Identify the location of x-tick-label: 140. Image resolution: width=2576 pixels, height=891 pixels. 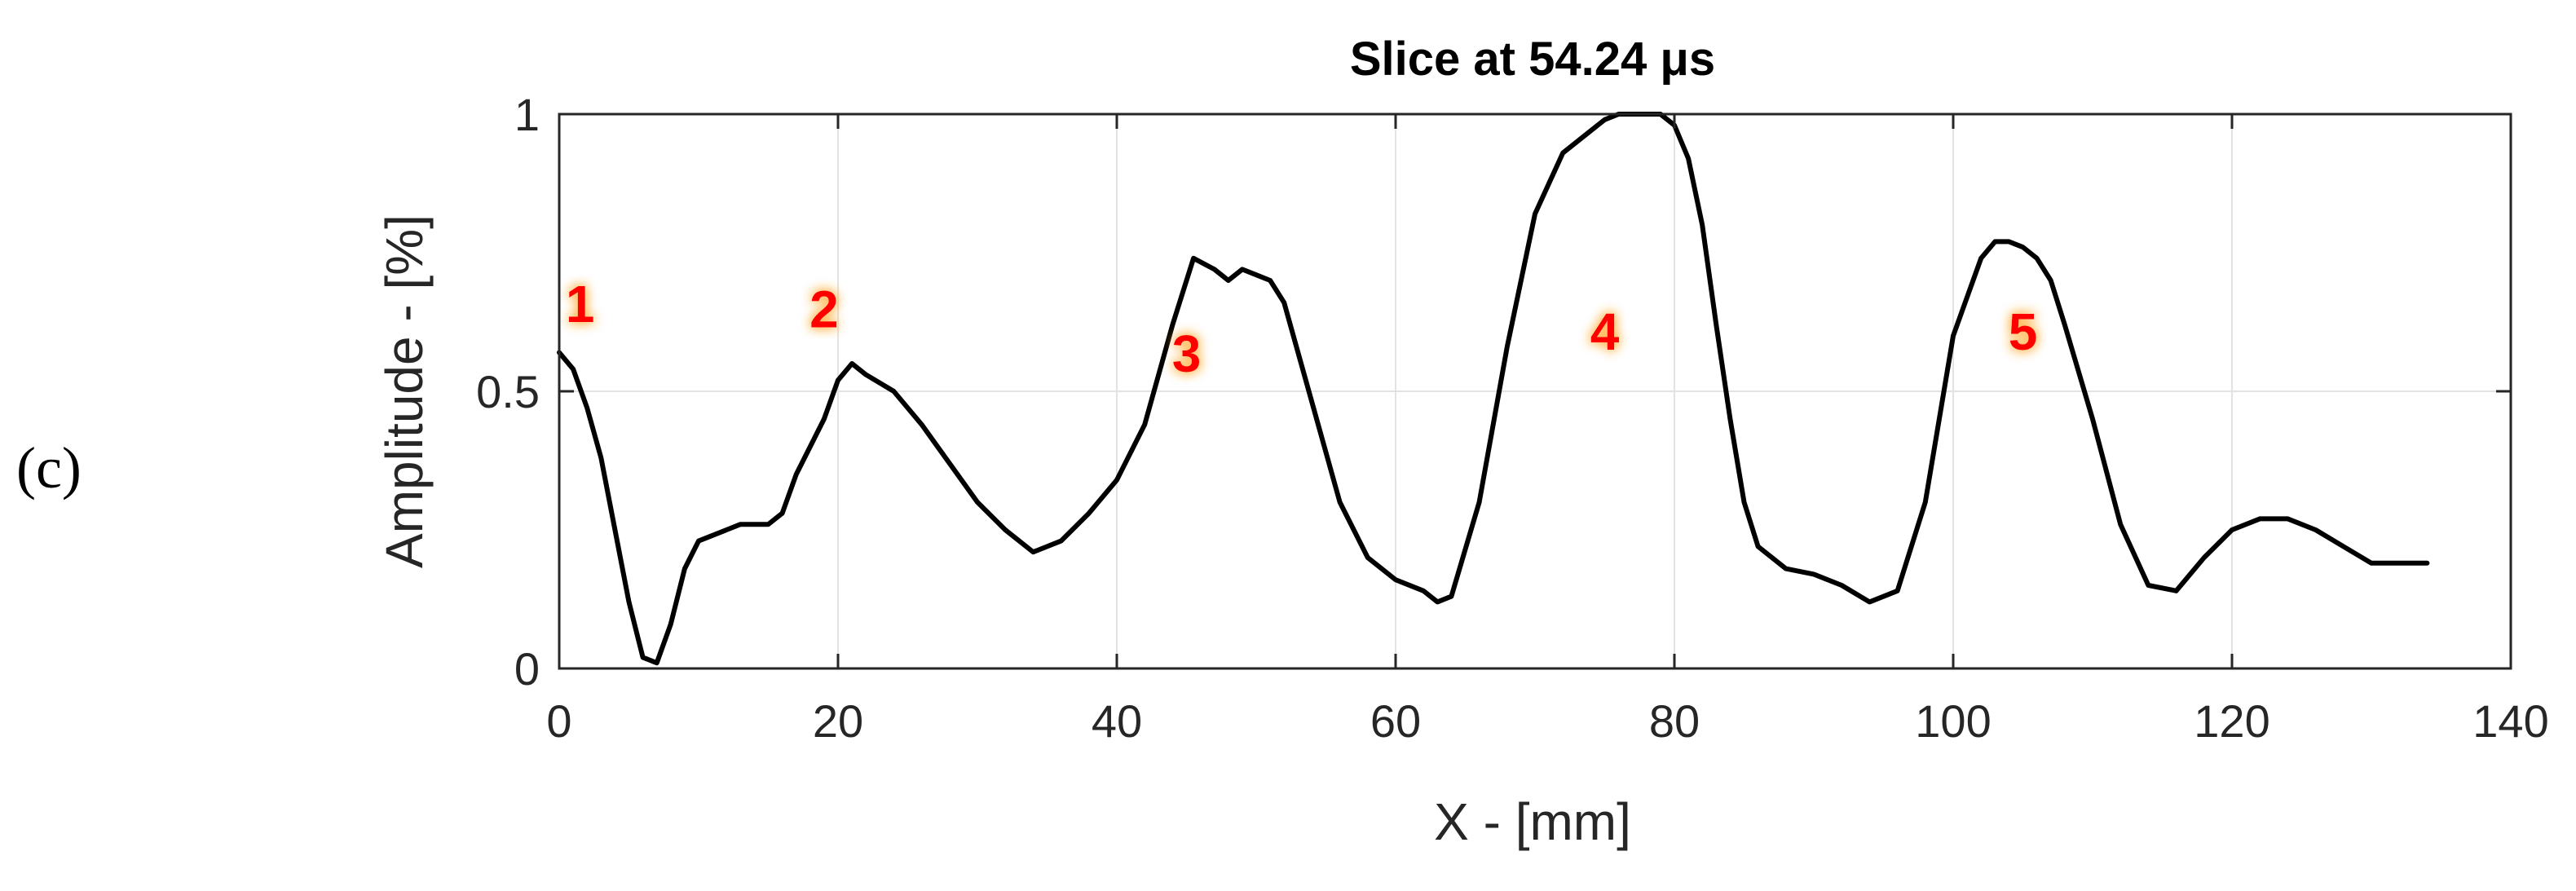
(2510, 721).